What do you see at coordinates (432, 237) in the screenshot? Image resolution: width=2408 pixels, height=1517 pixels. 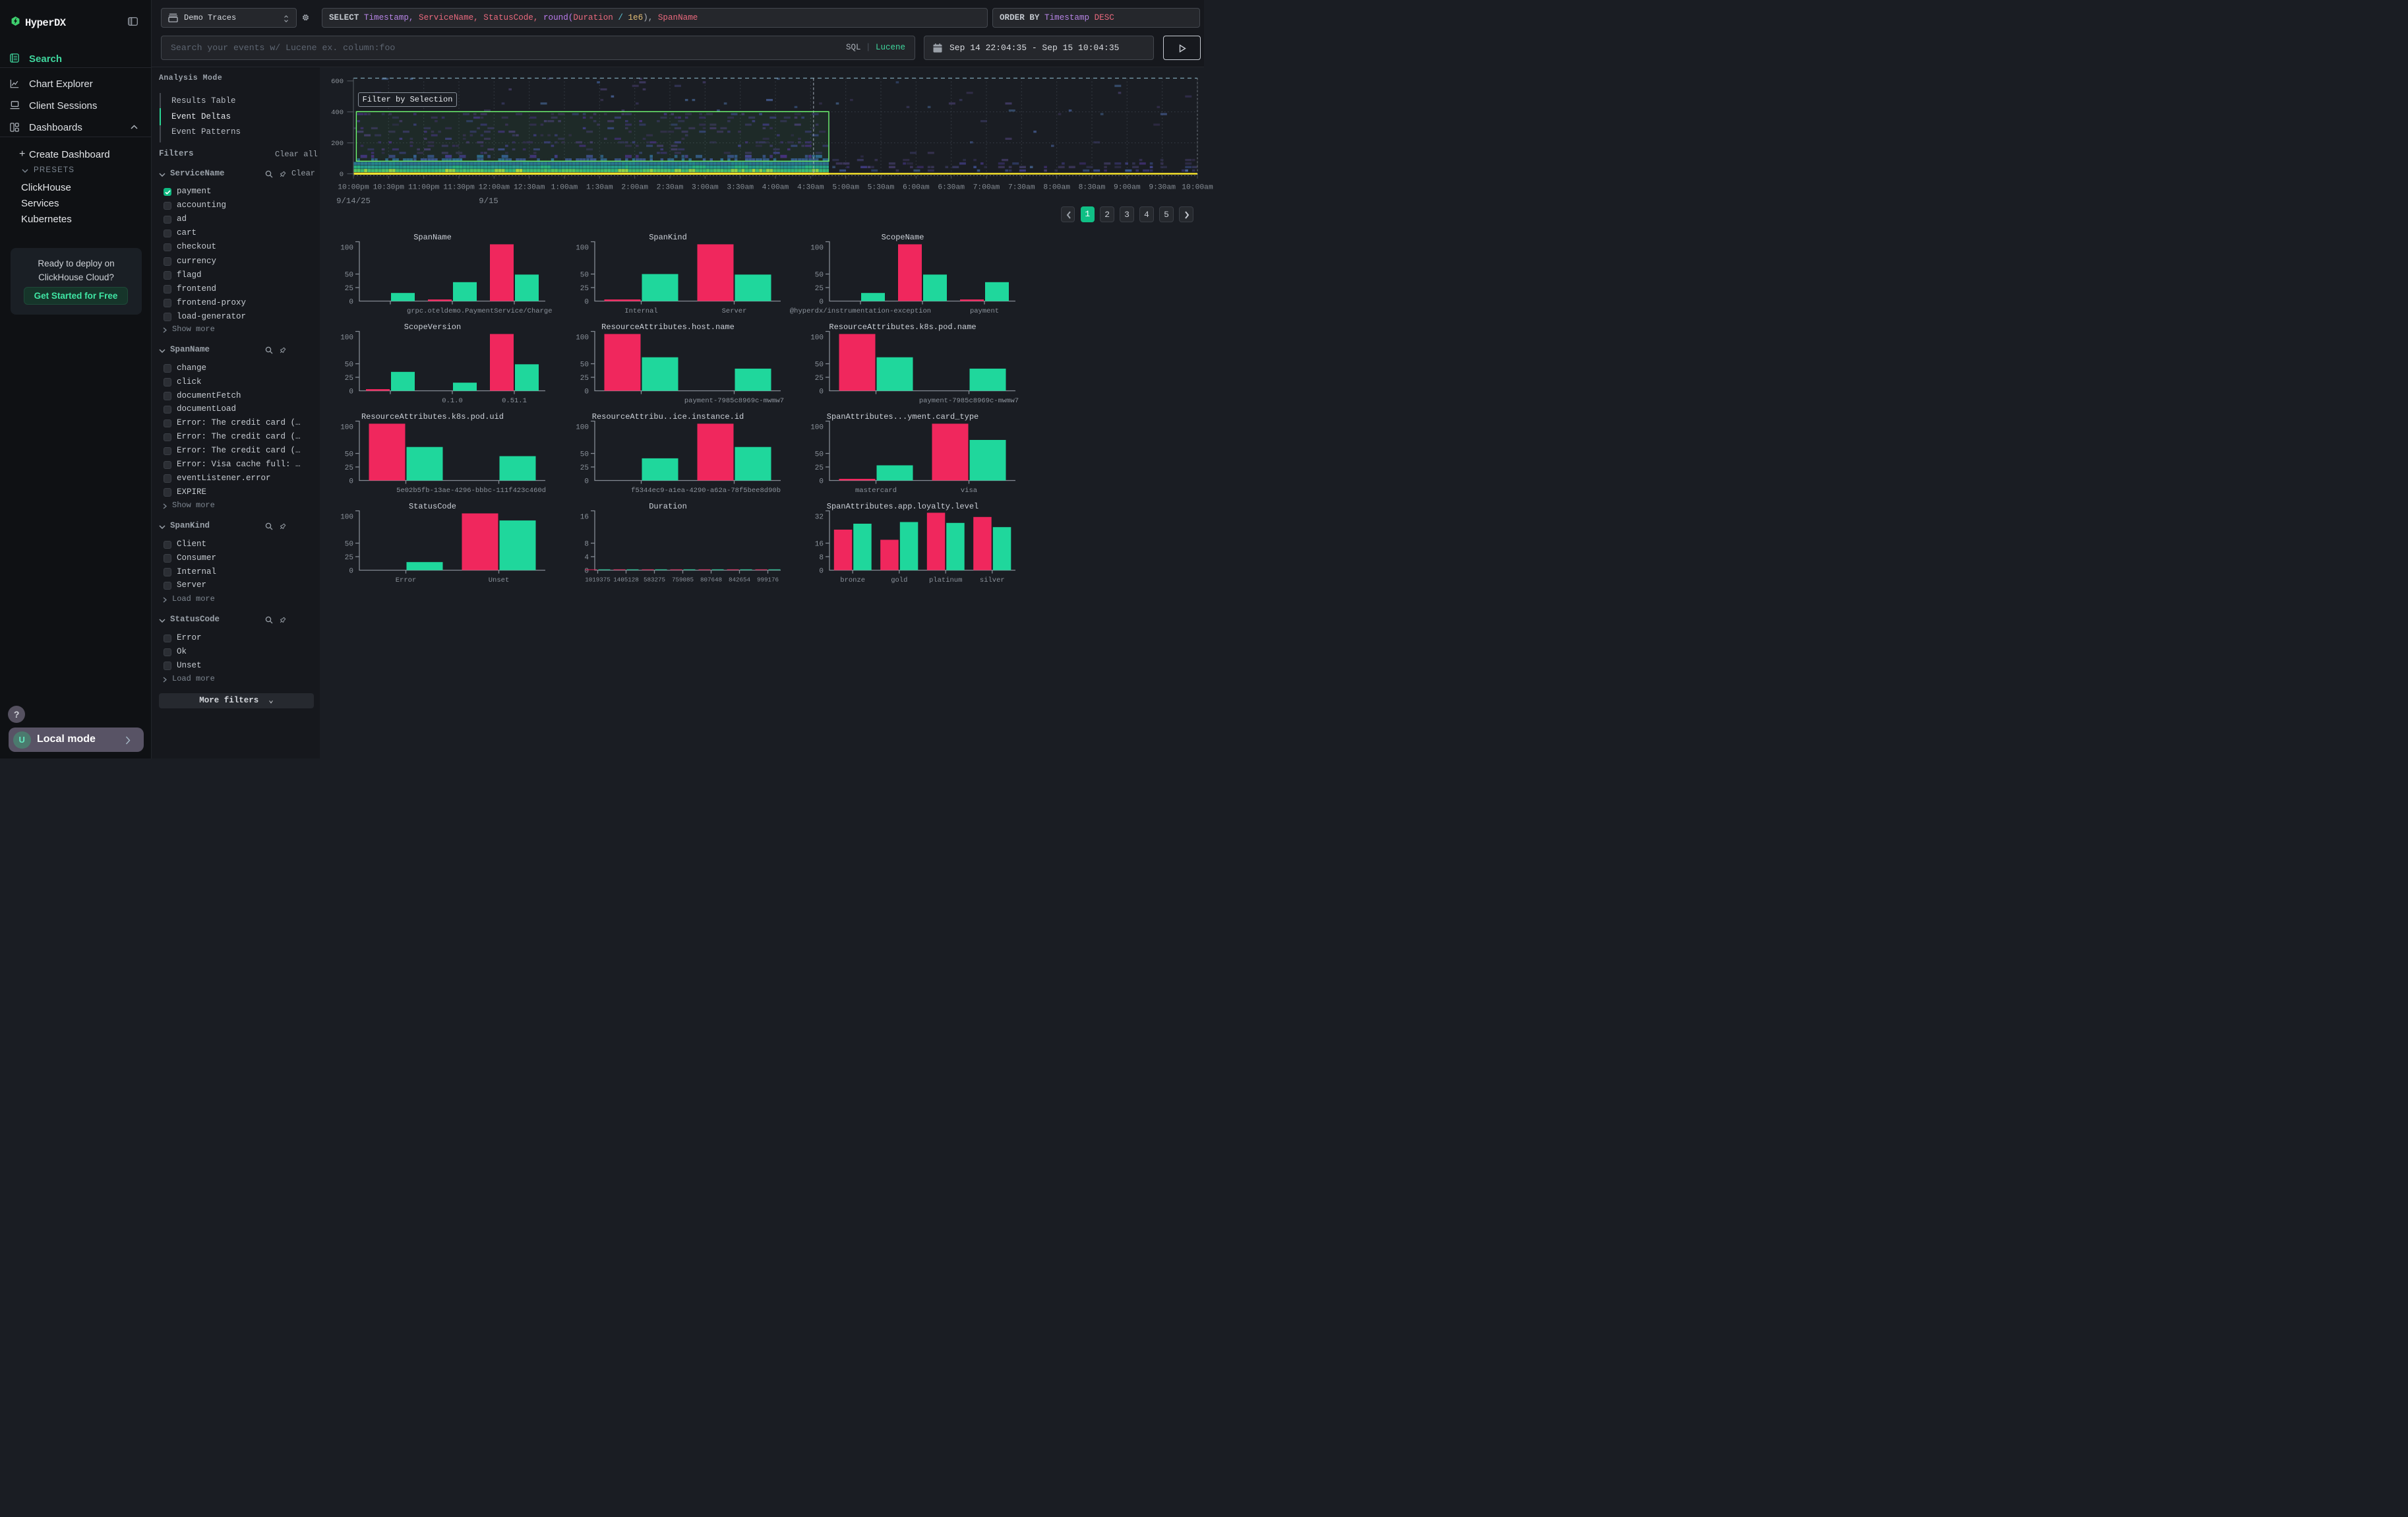 I see `svg-text: SpanName` at bounding box center [432, 237].